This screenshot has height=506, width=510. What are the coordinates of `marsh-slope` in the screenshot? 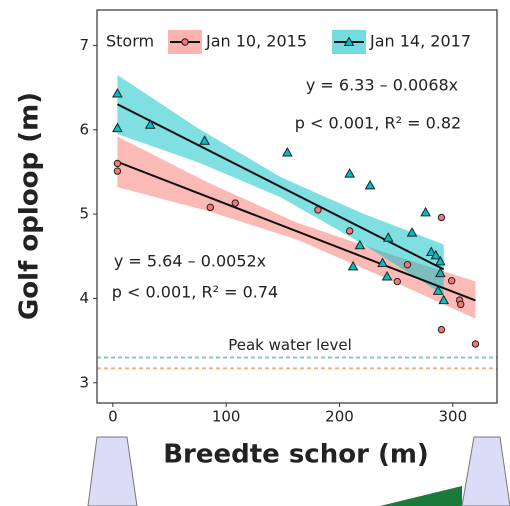 It's located at (421, 496).